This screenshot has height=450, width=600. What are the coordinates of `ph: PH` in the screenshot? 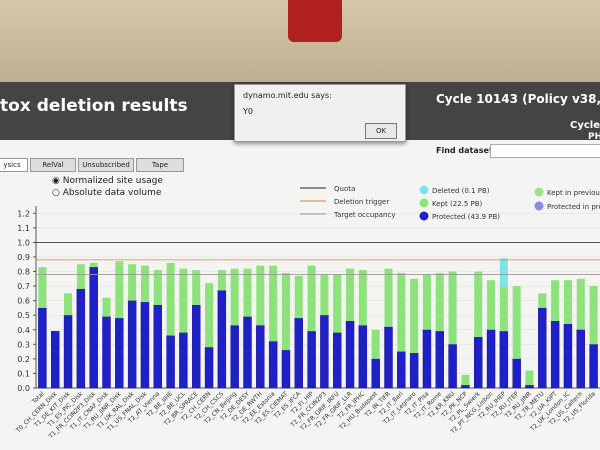 It's located at (594, 137).